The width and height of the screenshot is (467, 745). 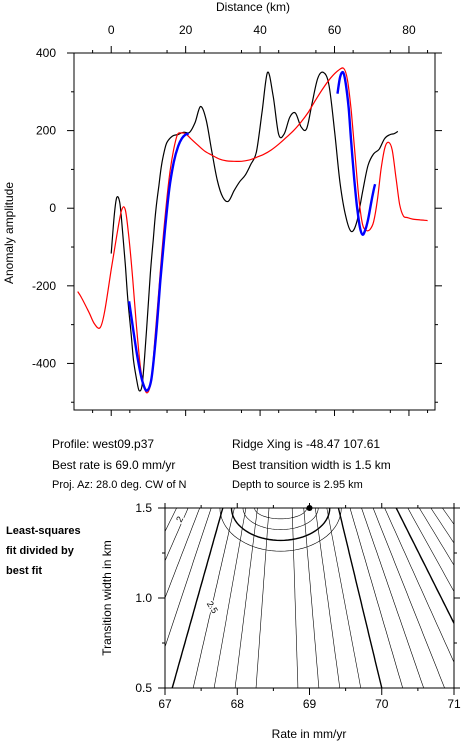 I want to click on amplitude-tick-label: -200, so click(x=44, y=286).